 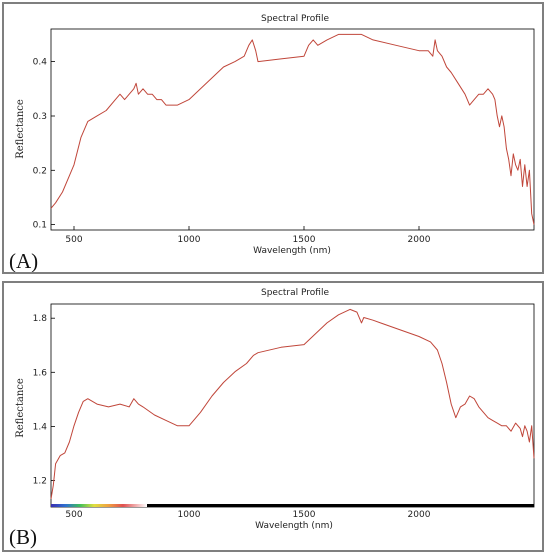 I want to click on chart-b-title: Spectral Profile, so click(x=295, y=293).